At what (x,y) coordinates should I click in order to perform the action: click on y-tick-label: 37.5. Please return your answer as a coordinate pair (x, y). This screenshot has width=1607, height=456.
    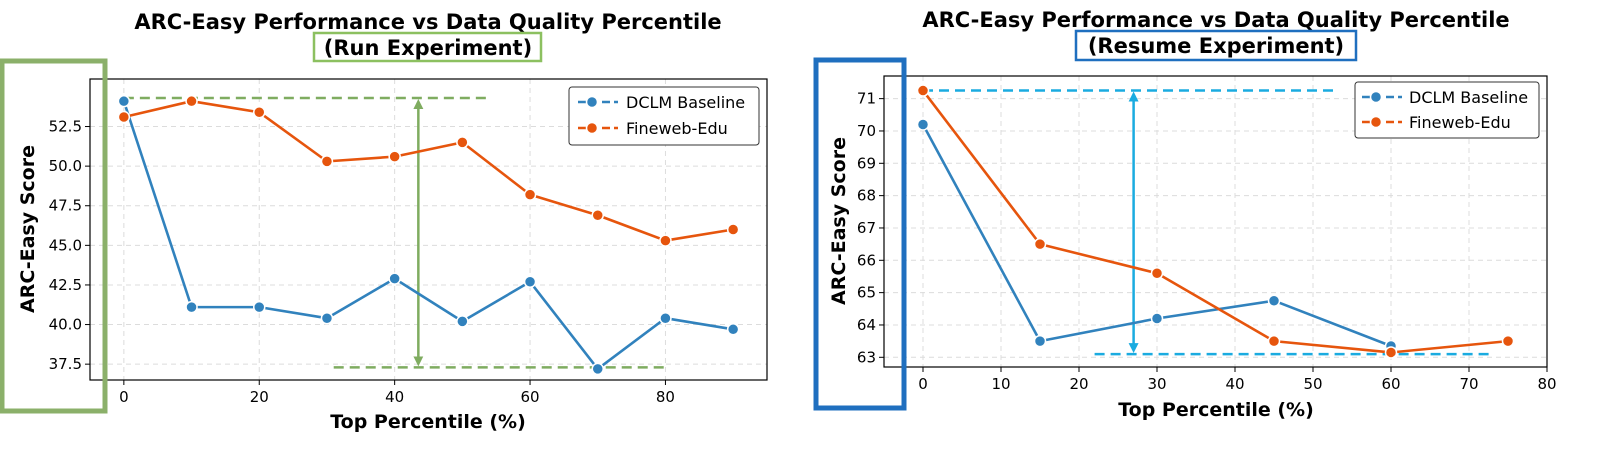
    Looking at the image, I should click on (65, 364).